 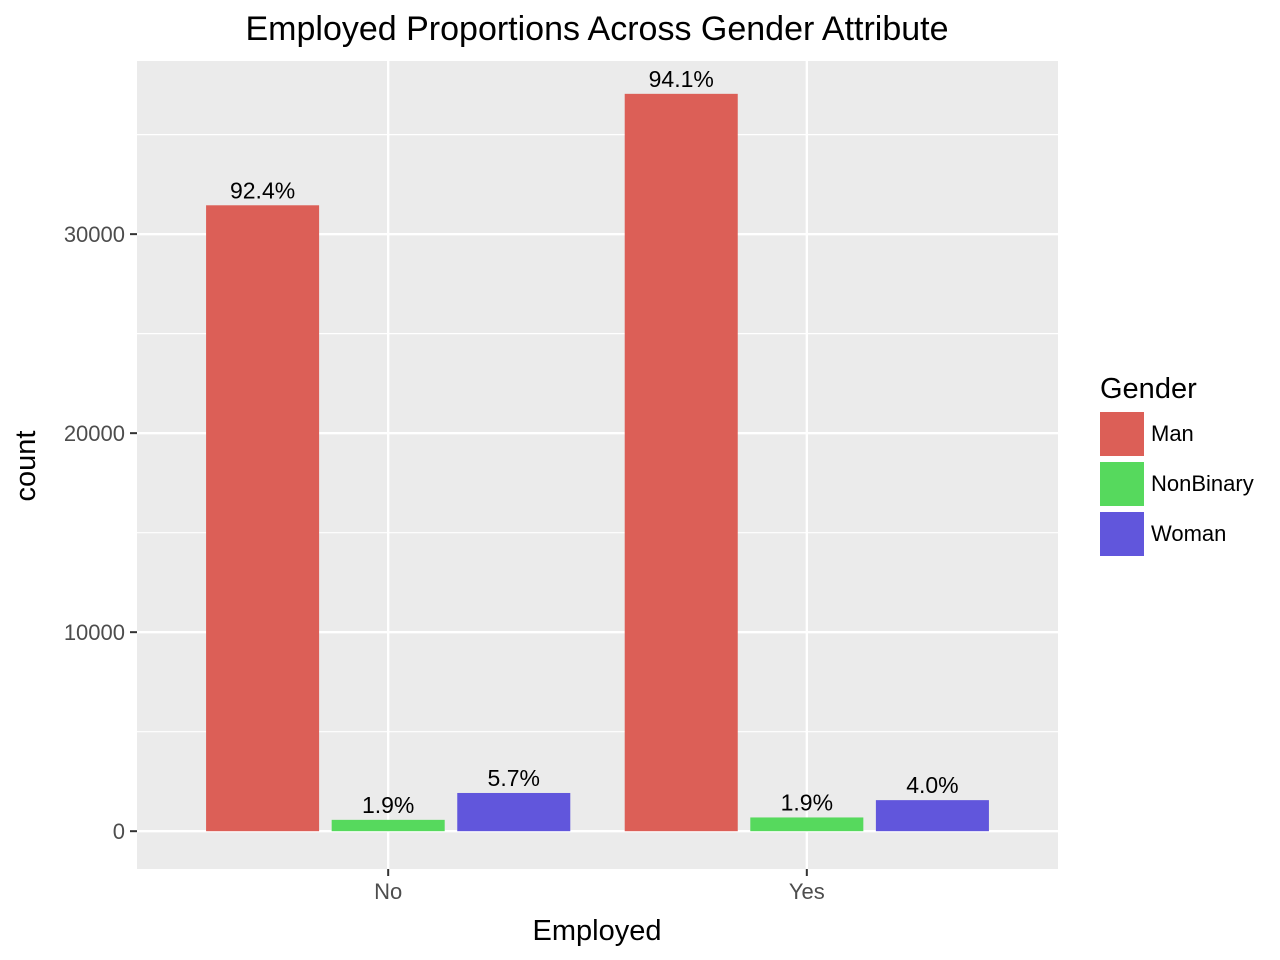 I want to click on y-tick-label: 10000, so click(x=94, y=632).